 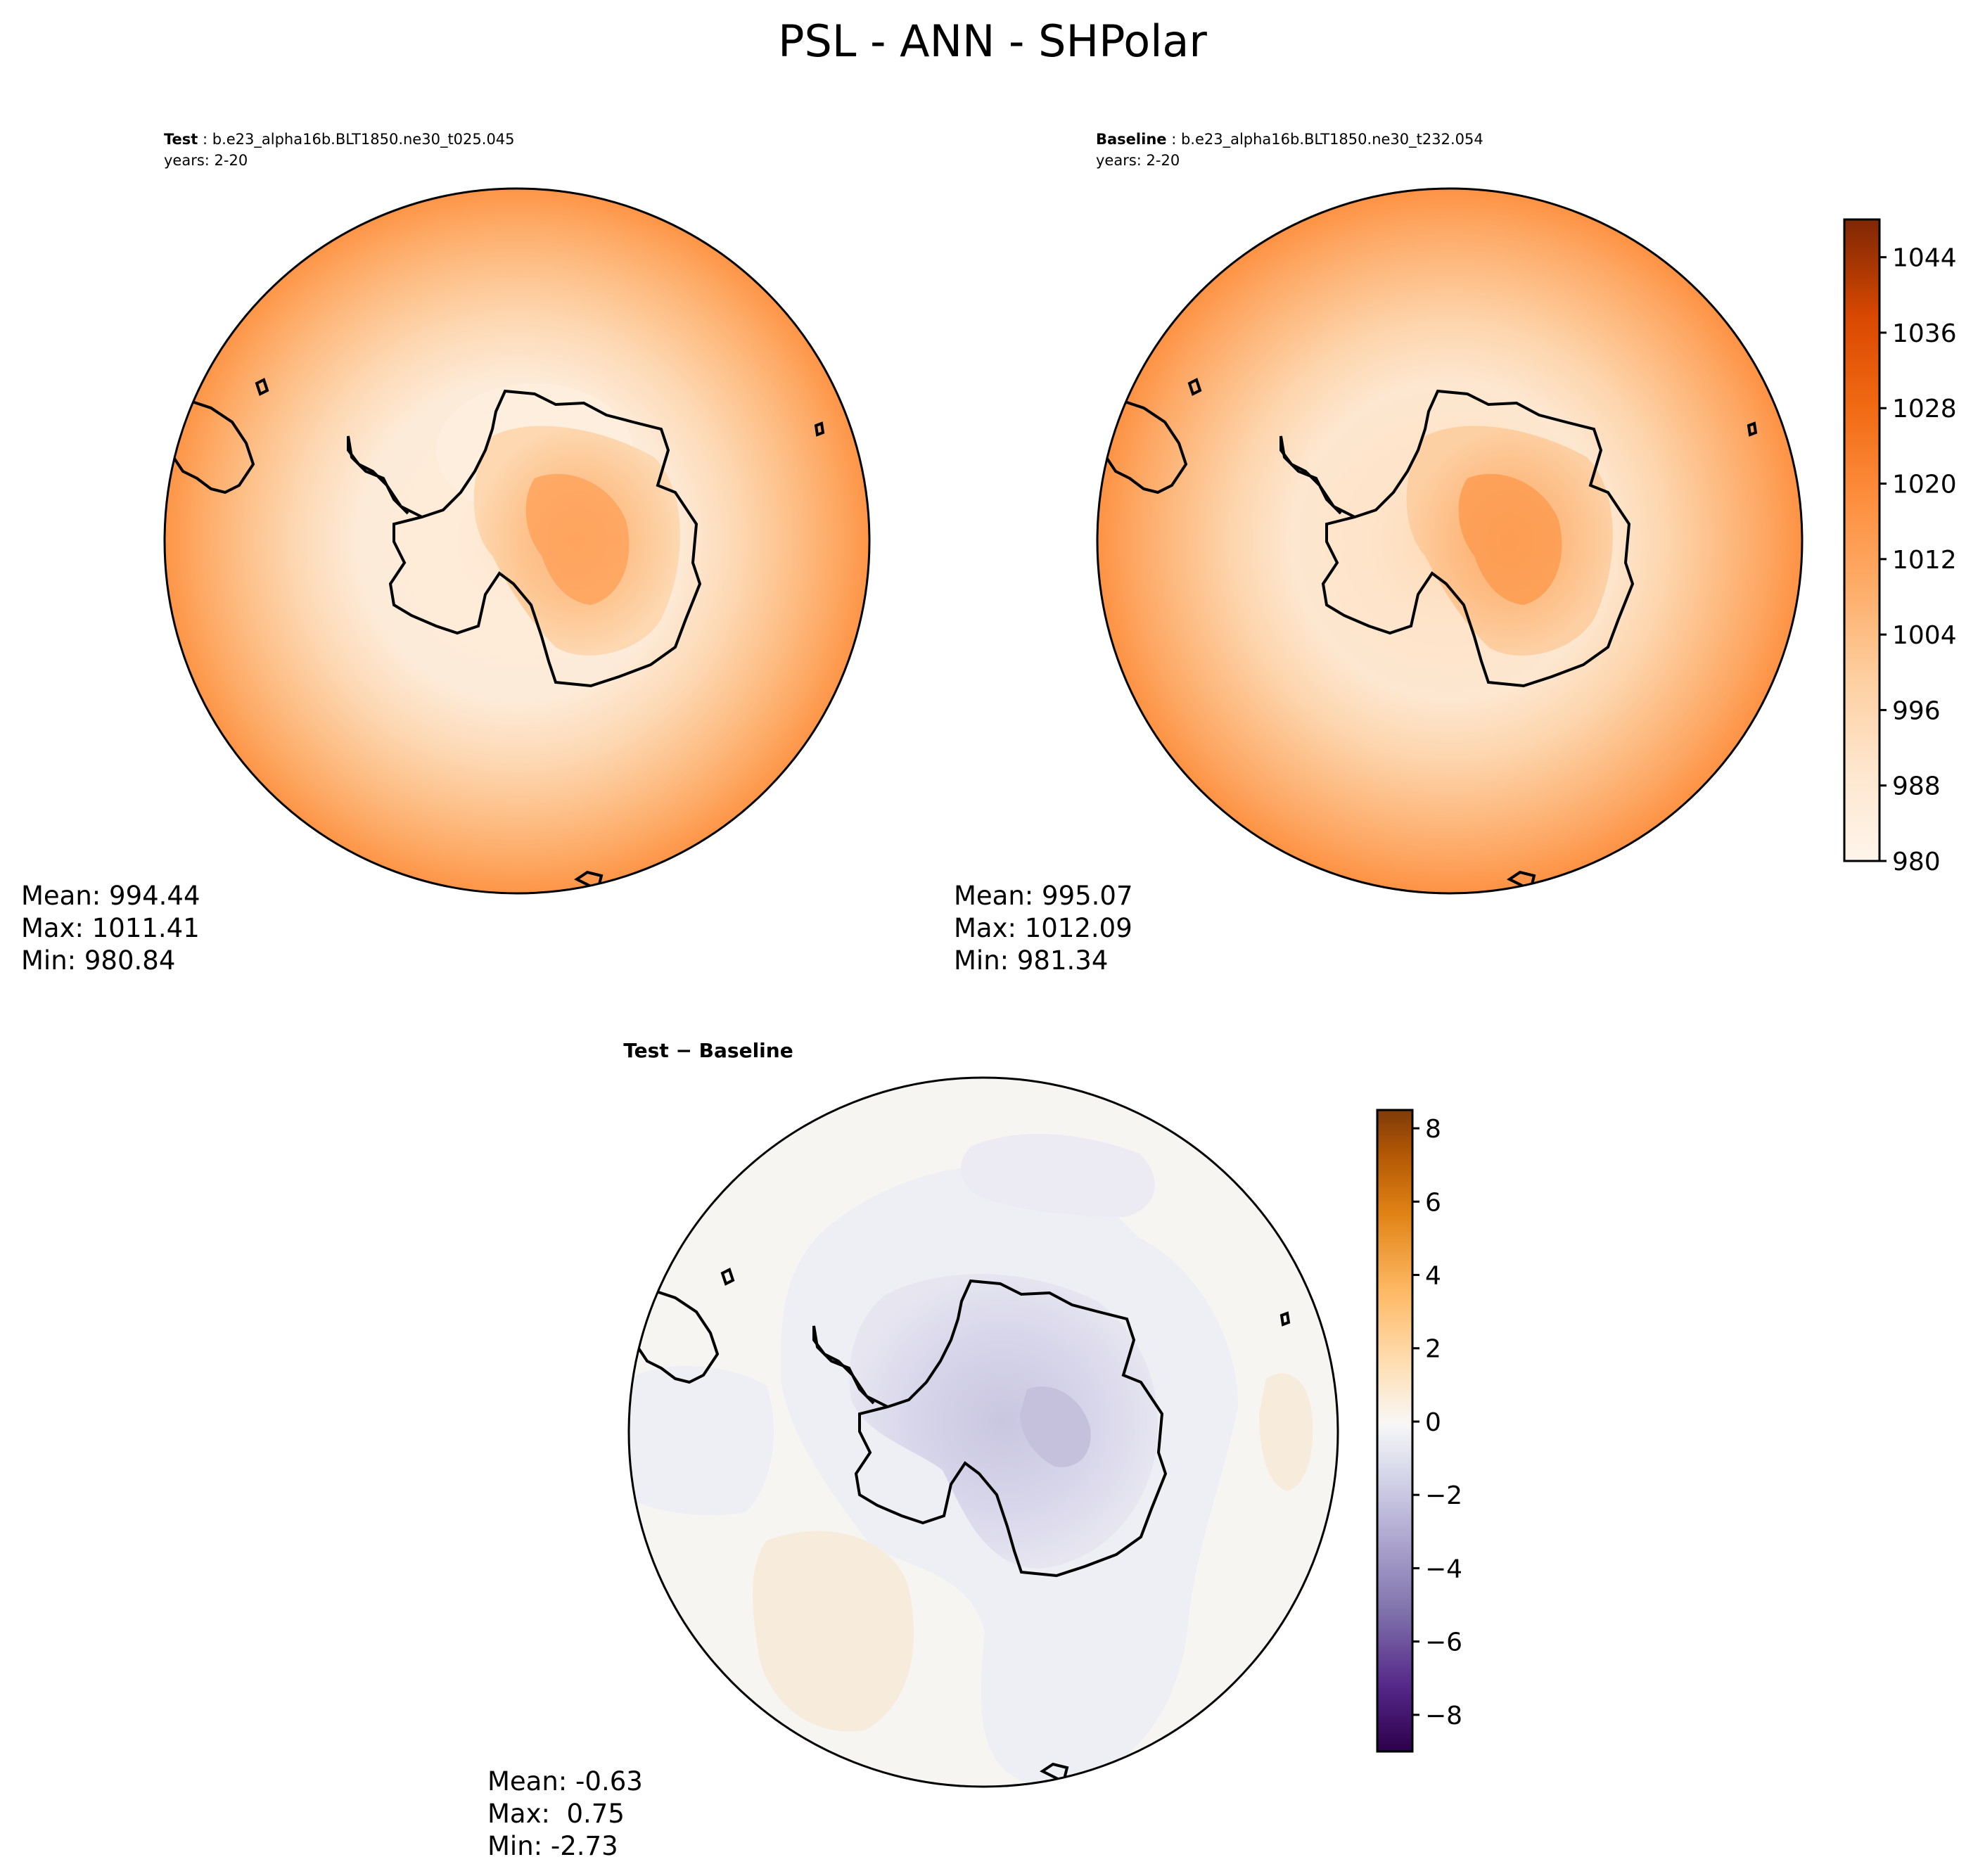 What do you see at coordinates (1395, 1431) in the screenshot?
I see `colorbar-puor-bar` at bounding box center [1395, 1431].